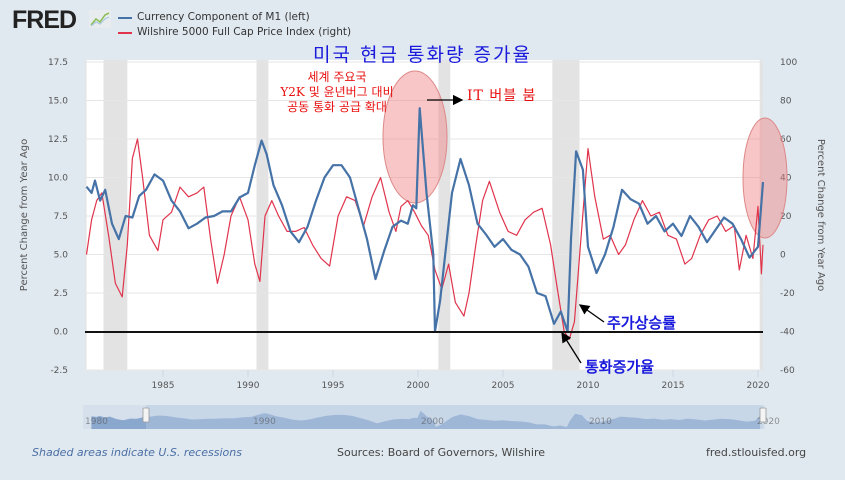 Image resolution: width=845 pixels, height=480 pixels. What do you see at coordinates (571, 347) in the screenshot?
I see `money-growth-arrow` at bounding box center [571, 347].